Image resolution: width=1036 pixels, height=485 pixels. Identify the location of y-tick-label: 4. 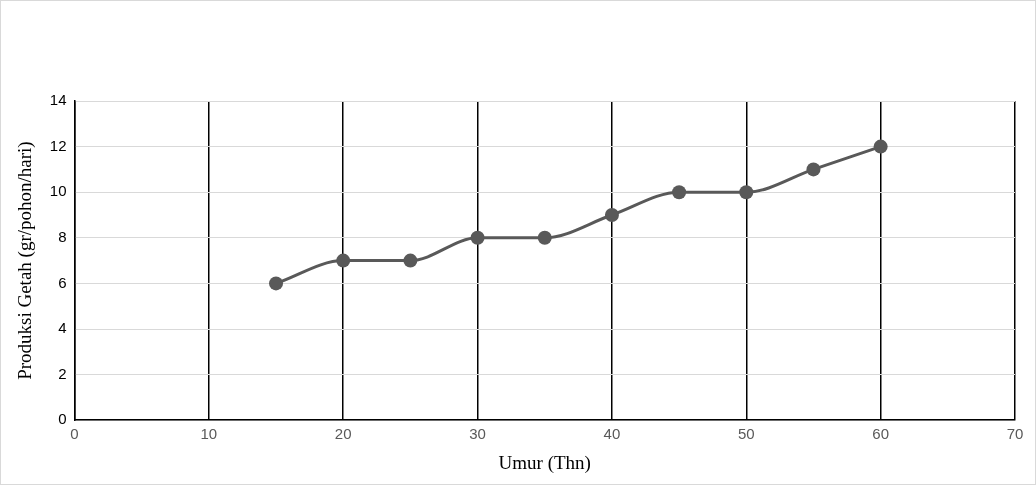
(62, 328).